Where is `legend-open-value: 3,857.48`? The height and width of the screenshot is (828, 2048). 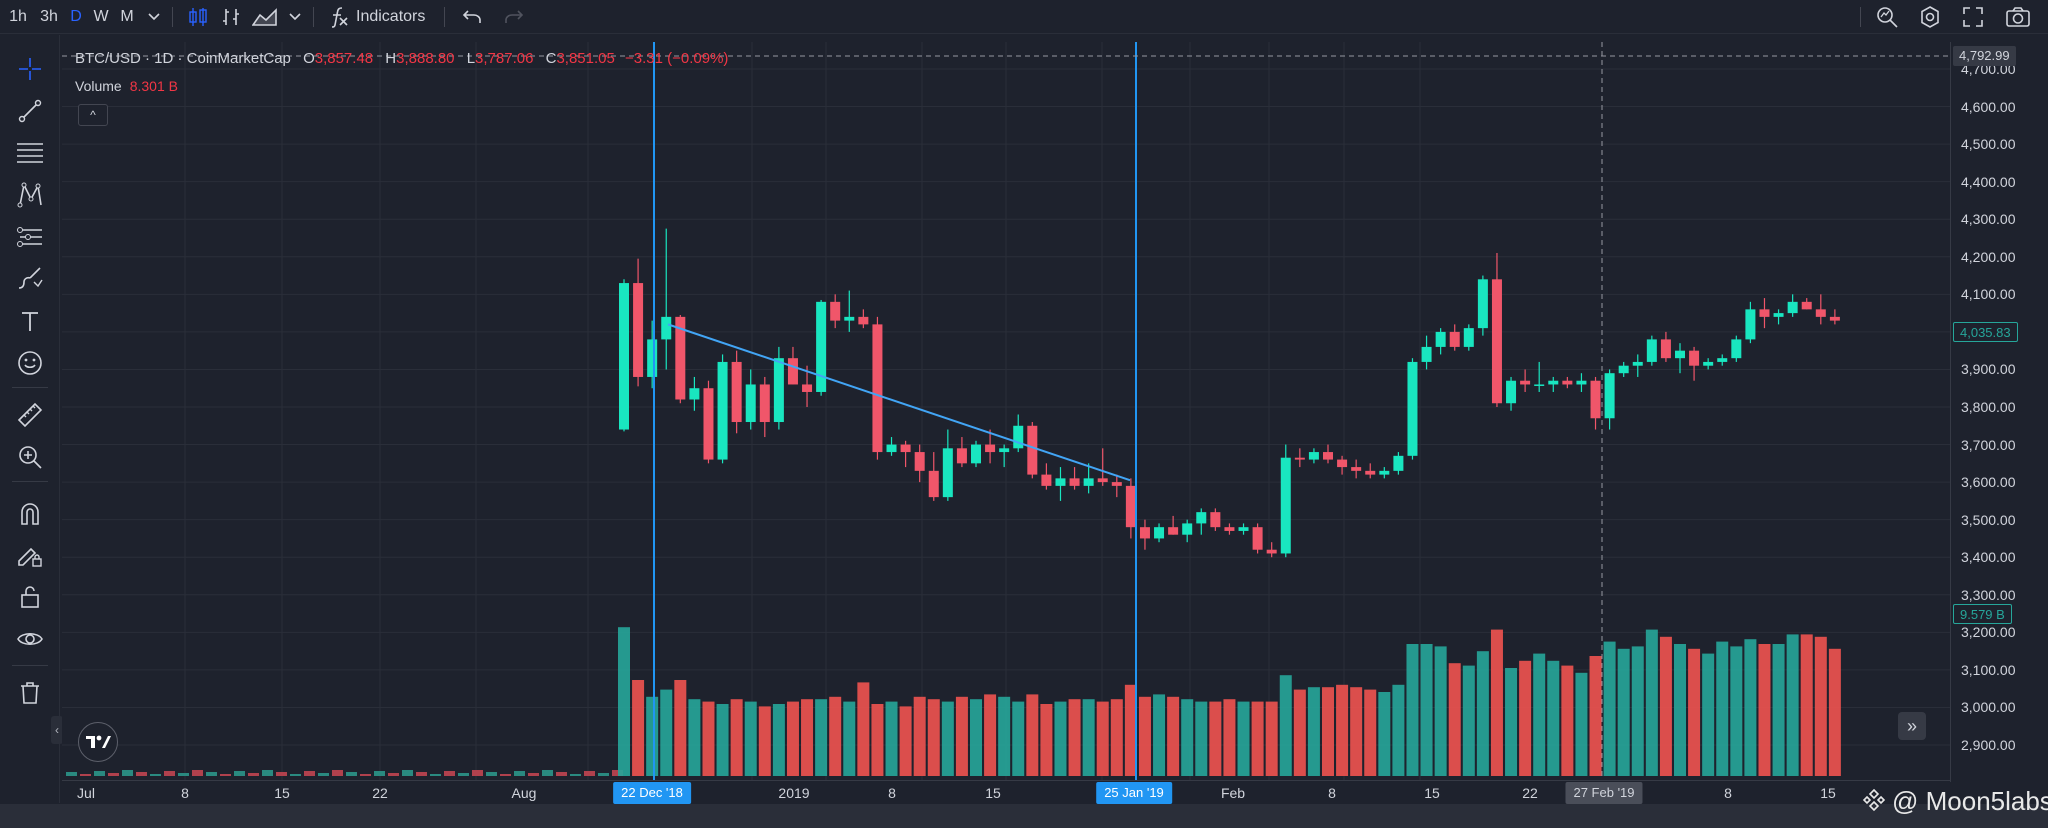 legend-open-value: 3,857.48 is located at coordinates (344, 58).